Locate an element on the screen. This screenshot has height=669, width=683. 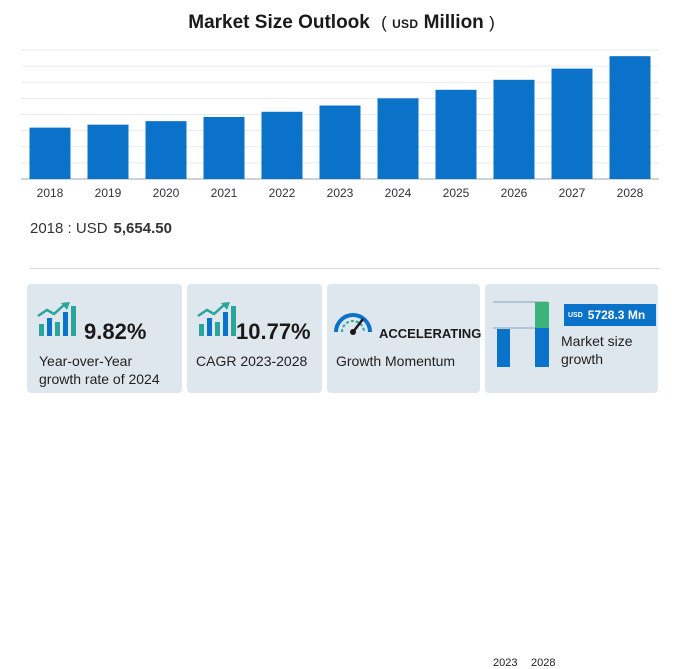
x-tick-label-2020: 2020 is located at coordinates (166, 193).